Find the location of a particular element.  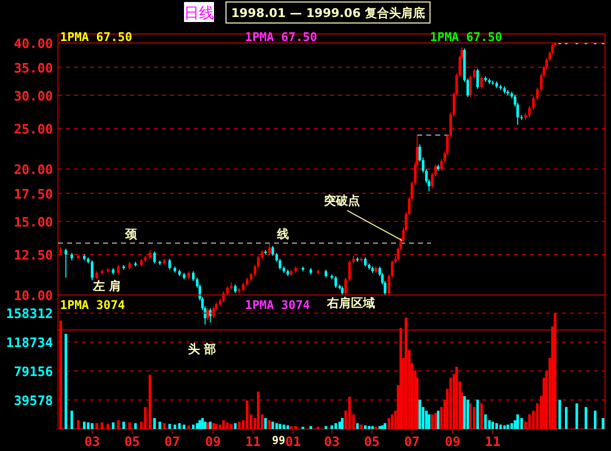

x-tick-label: 01 is located at coordinates (293, 442).